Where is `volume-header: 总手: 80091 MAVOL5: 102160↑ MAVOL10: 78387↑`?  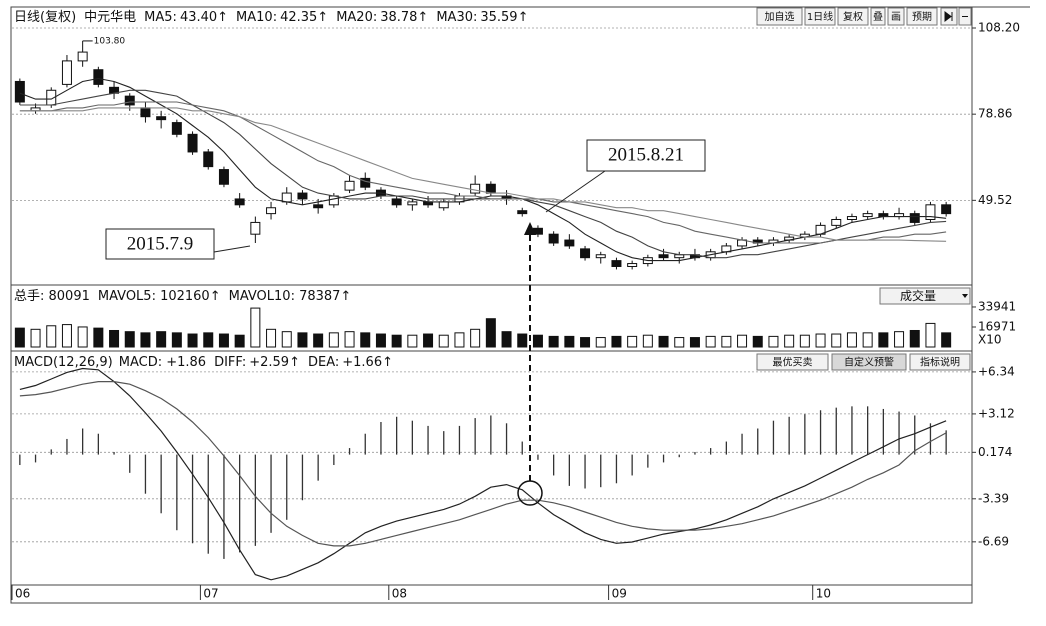 volume-header: 总手: 80091 MAVOL5: 102160↑ MAVOL10: 78387↑ is located at coordinates (182, 296).